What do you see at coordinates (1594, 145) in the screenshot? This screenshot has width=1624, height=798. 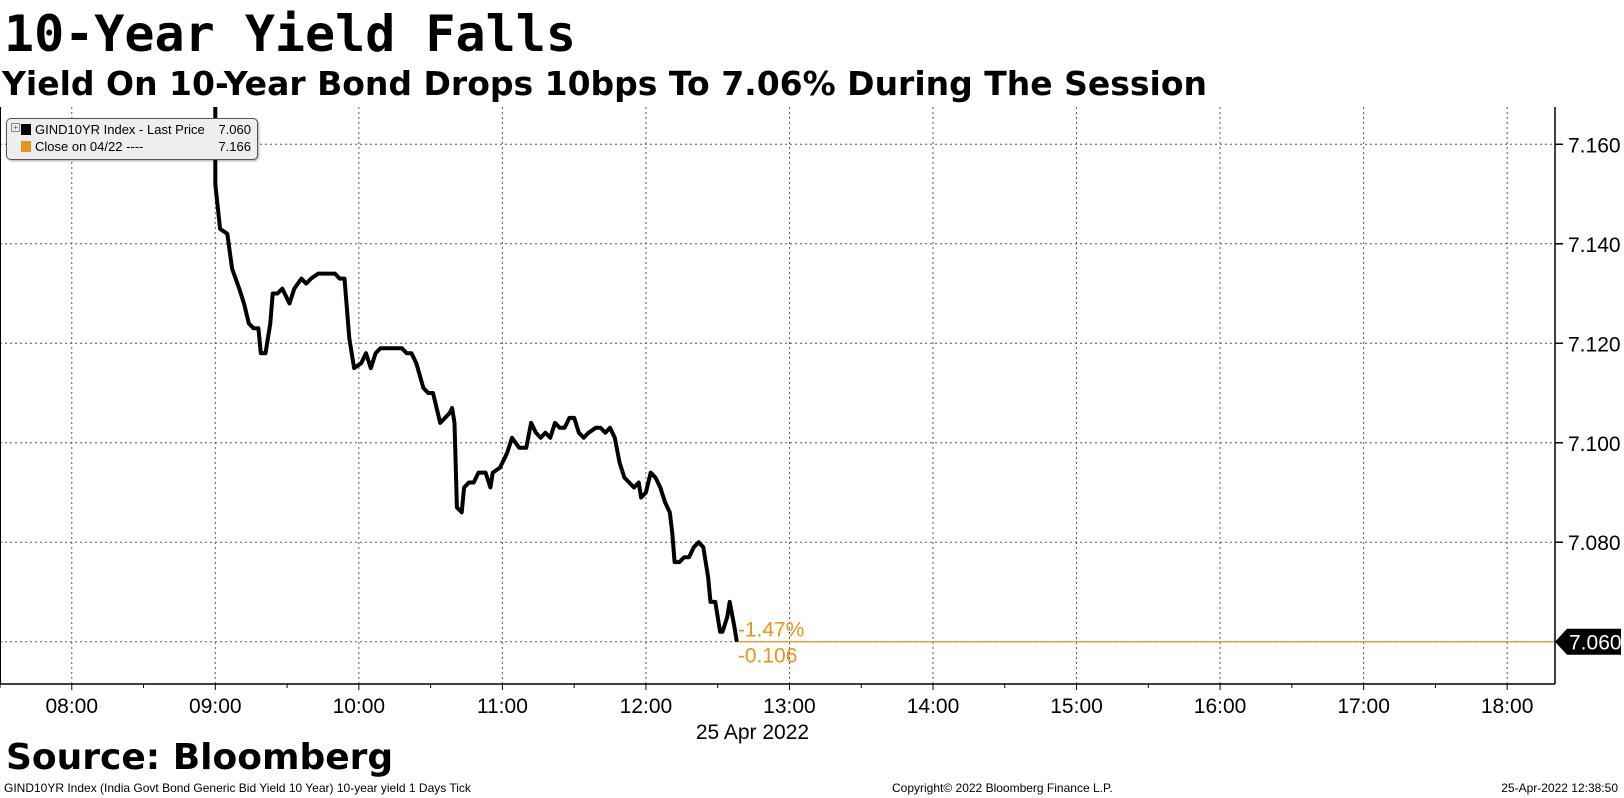 I see `y-tick-label: 7.160` at bounding box center [1594, 145].